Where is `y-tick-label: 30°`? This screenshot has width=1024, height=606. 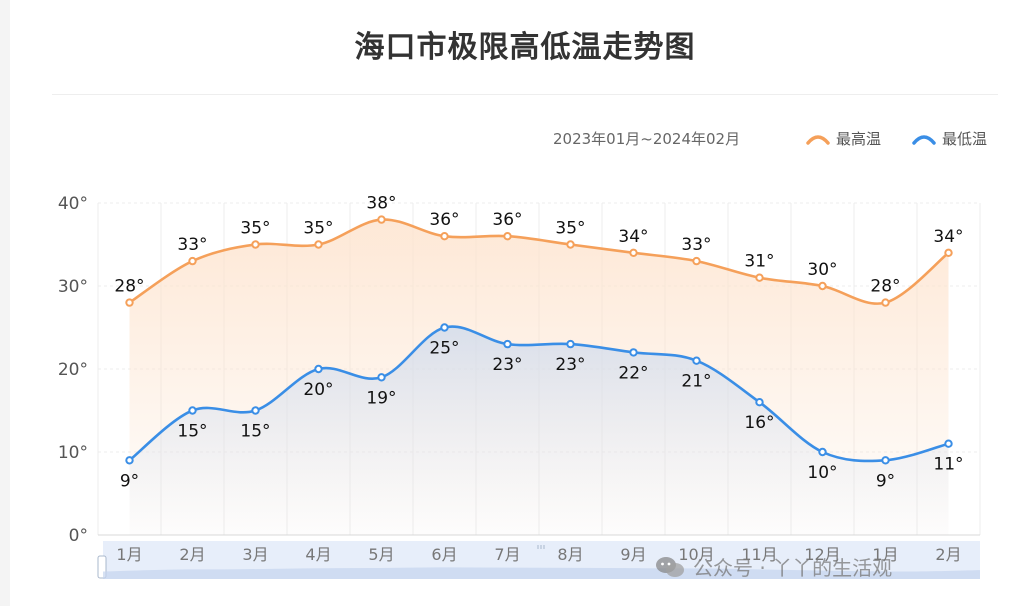
y-tick-label: 30° is located at coordinates (73, 287).